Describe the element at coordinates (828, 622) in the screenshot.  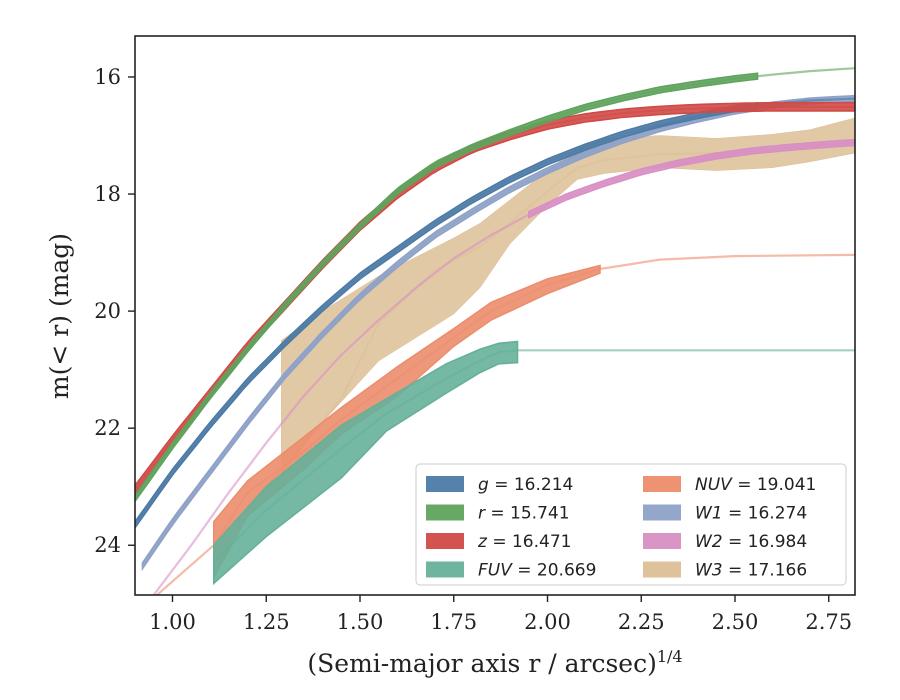
I see `x-tick-label: 2.75` at that location.